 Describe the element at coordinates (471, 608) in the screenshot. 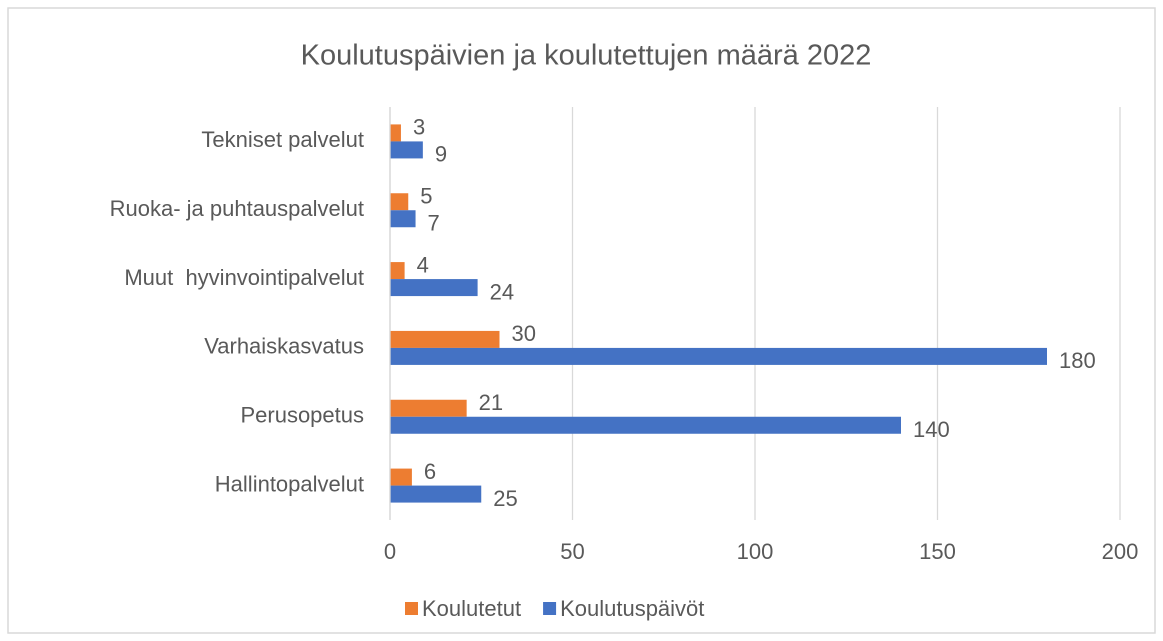

I see `legend-label: Koulutetut` at that location.